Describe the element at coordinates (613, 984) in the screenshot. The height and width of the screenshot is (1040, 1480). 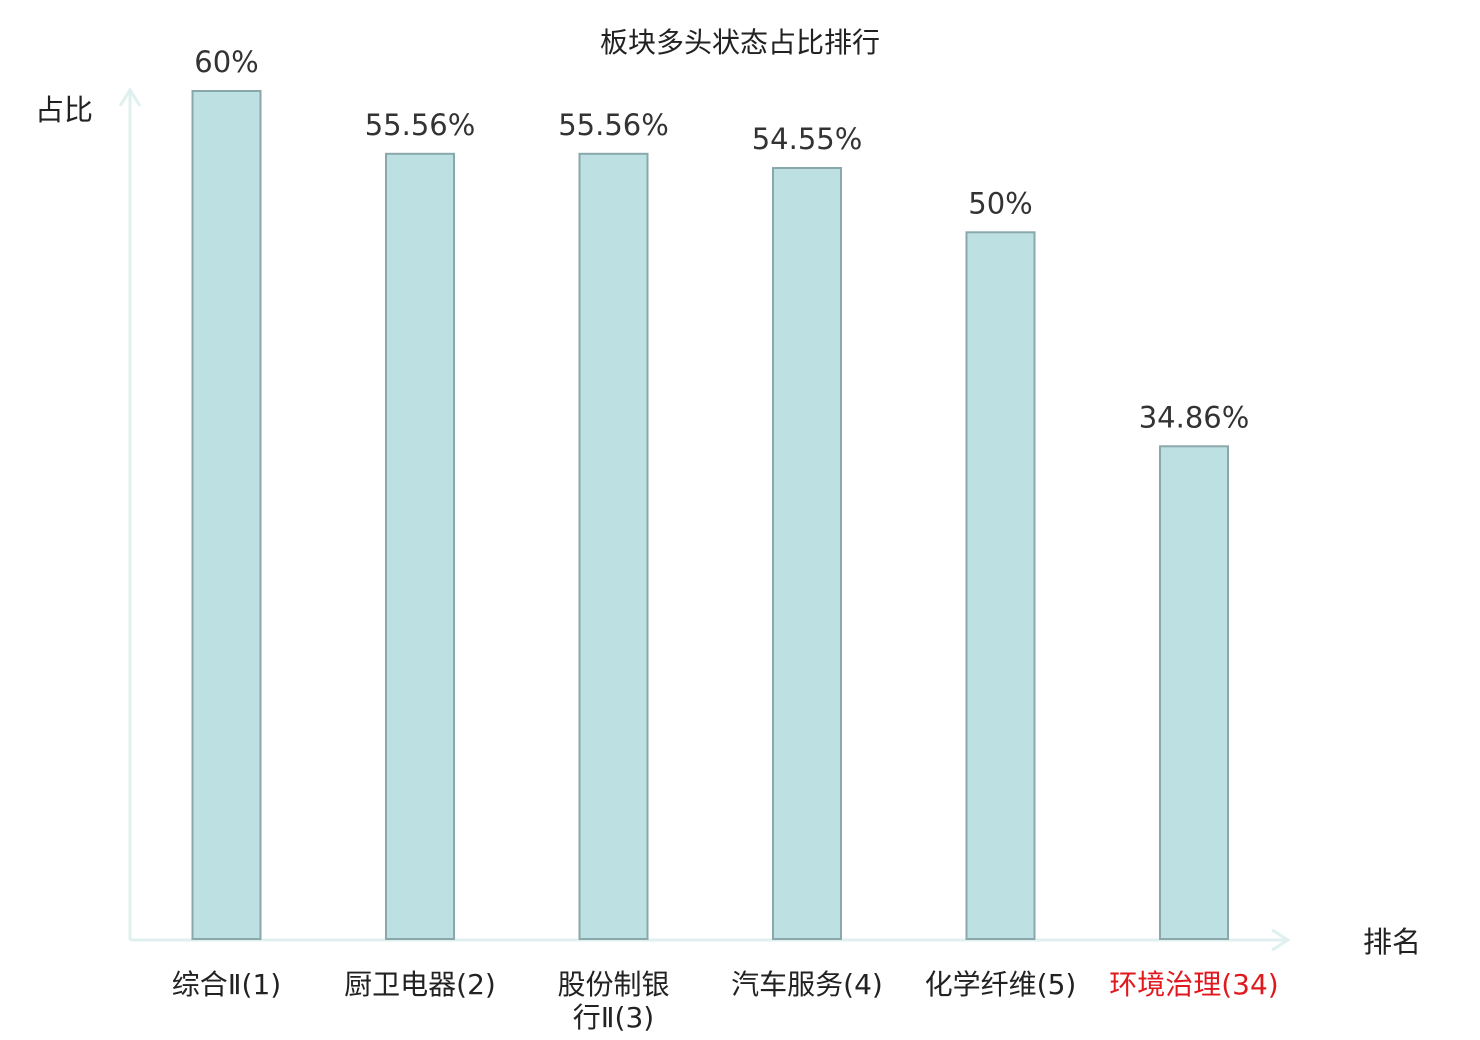
I see `category-label-line: 股份制银` at that location.